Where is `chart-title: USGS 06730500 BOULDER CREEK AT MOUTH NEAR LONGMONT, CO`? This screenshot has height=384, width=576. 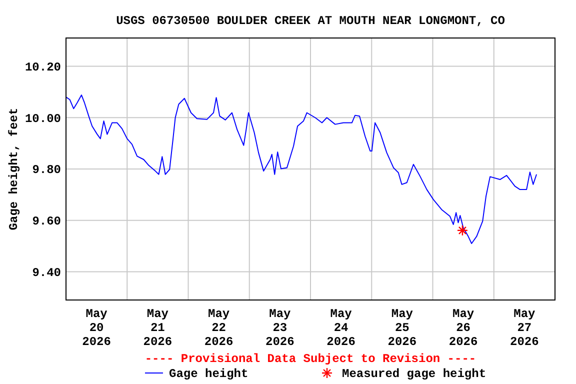 chart-title: USGS 06730500 BOULDER CREEK AT MOUTH NEAR LONGMONT, CO is located at coordinates (310, 21).